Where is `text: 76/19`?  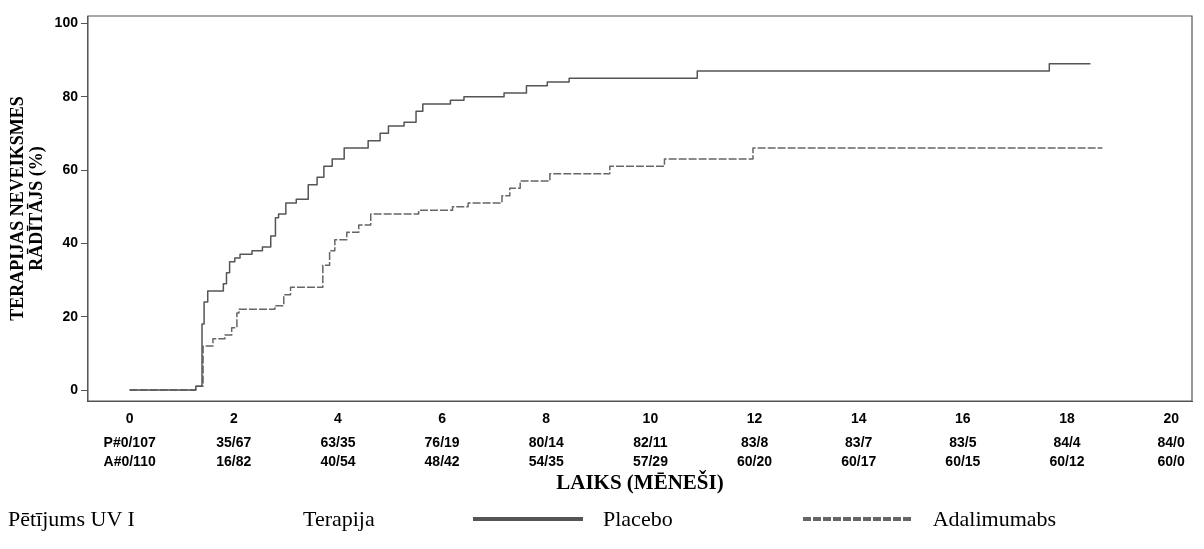
text: 76/19 is located at coordinates (442, 441).